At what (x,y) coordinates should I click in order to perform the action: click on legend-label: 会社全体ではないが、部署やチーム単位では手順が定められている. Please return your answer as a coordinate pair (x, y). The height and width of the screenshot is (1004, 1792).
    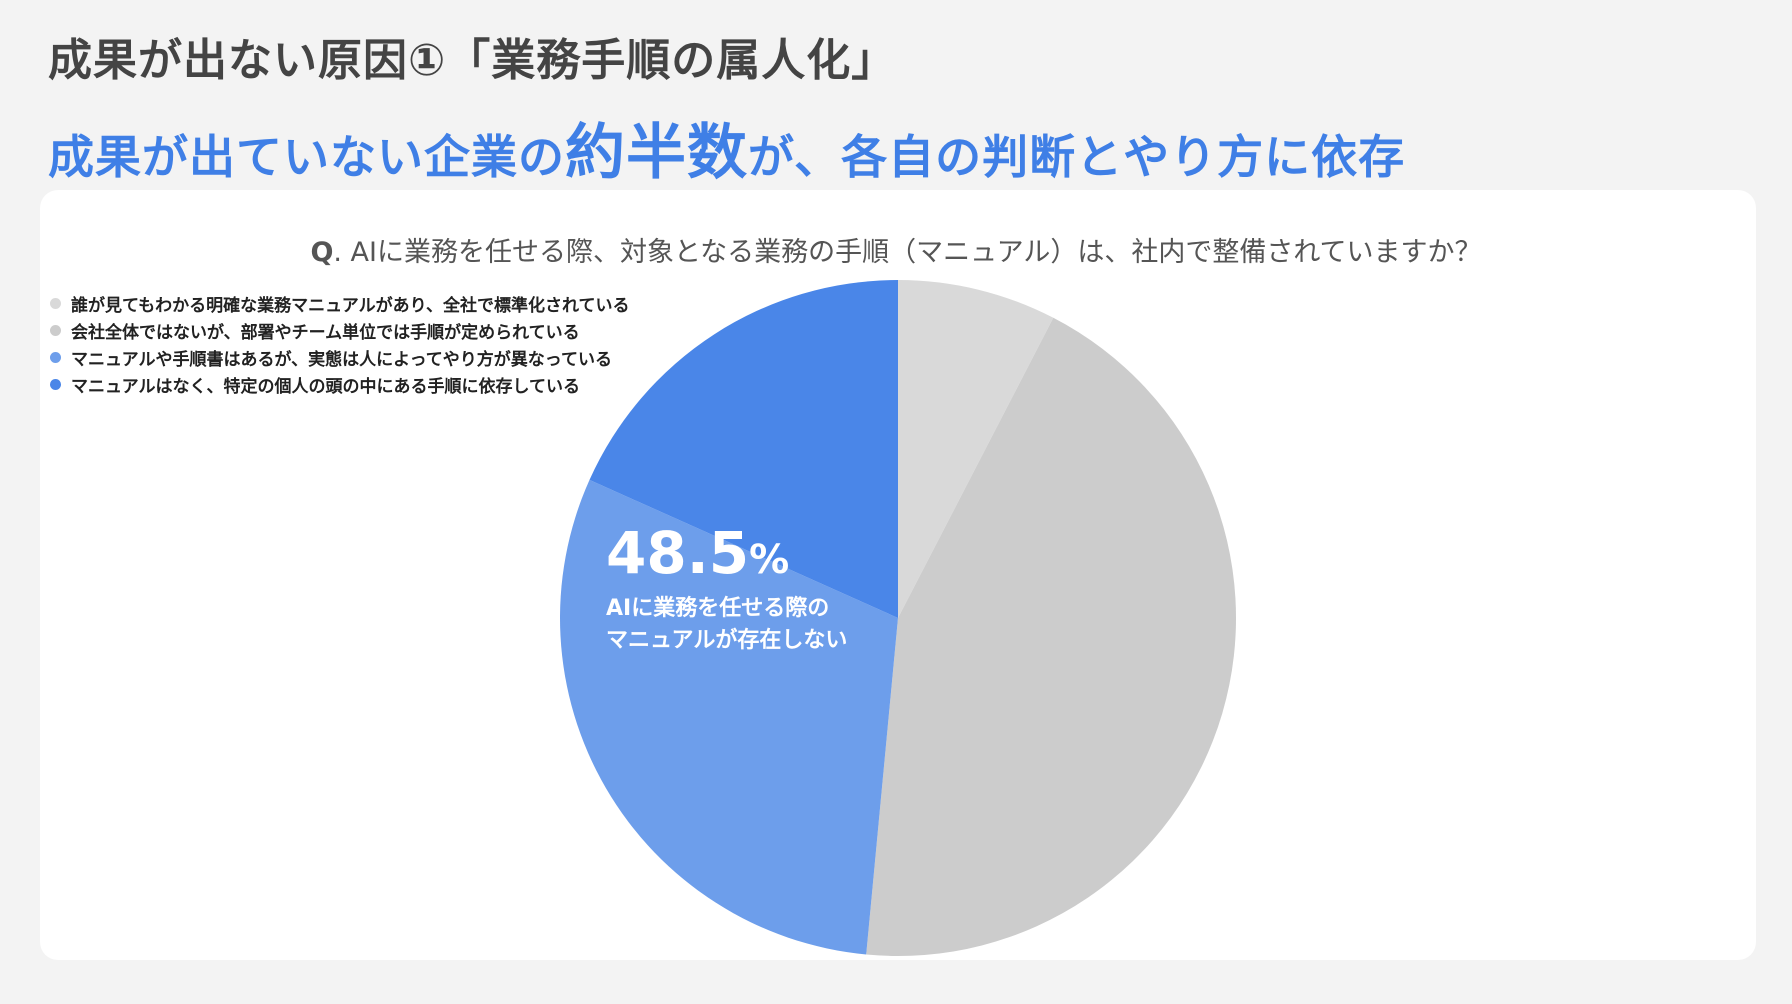
    Looking at the image, I should click on (325, 333).